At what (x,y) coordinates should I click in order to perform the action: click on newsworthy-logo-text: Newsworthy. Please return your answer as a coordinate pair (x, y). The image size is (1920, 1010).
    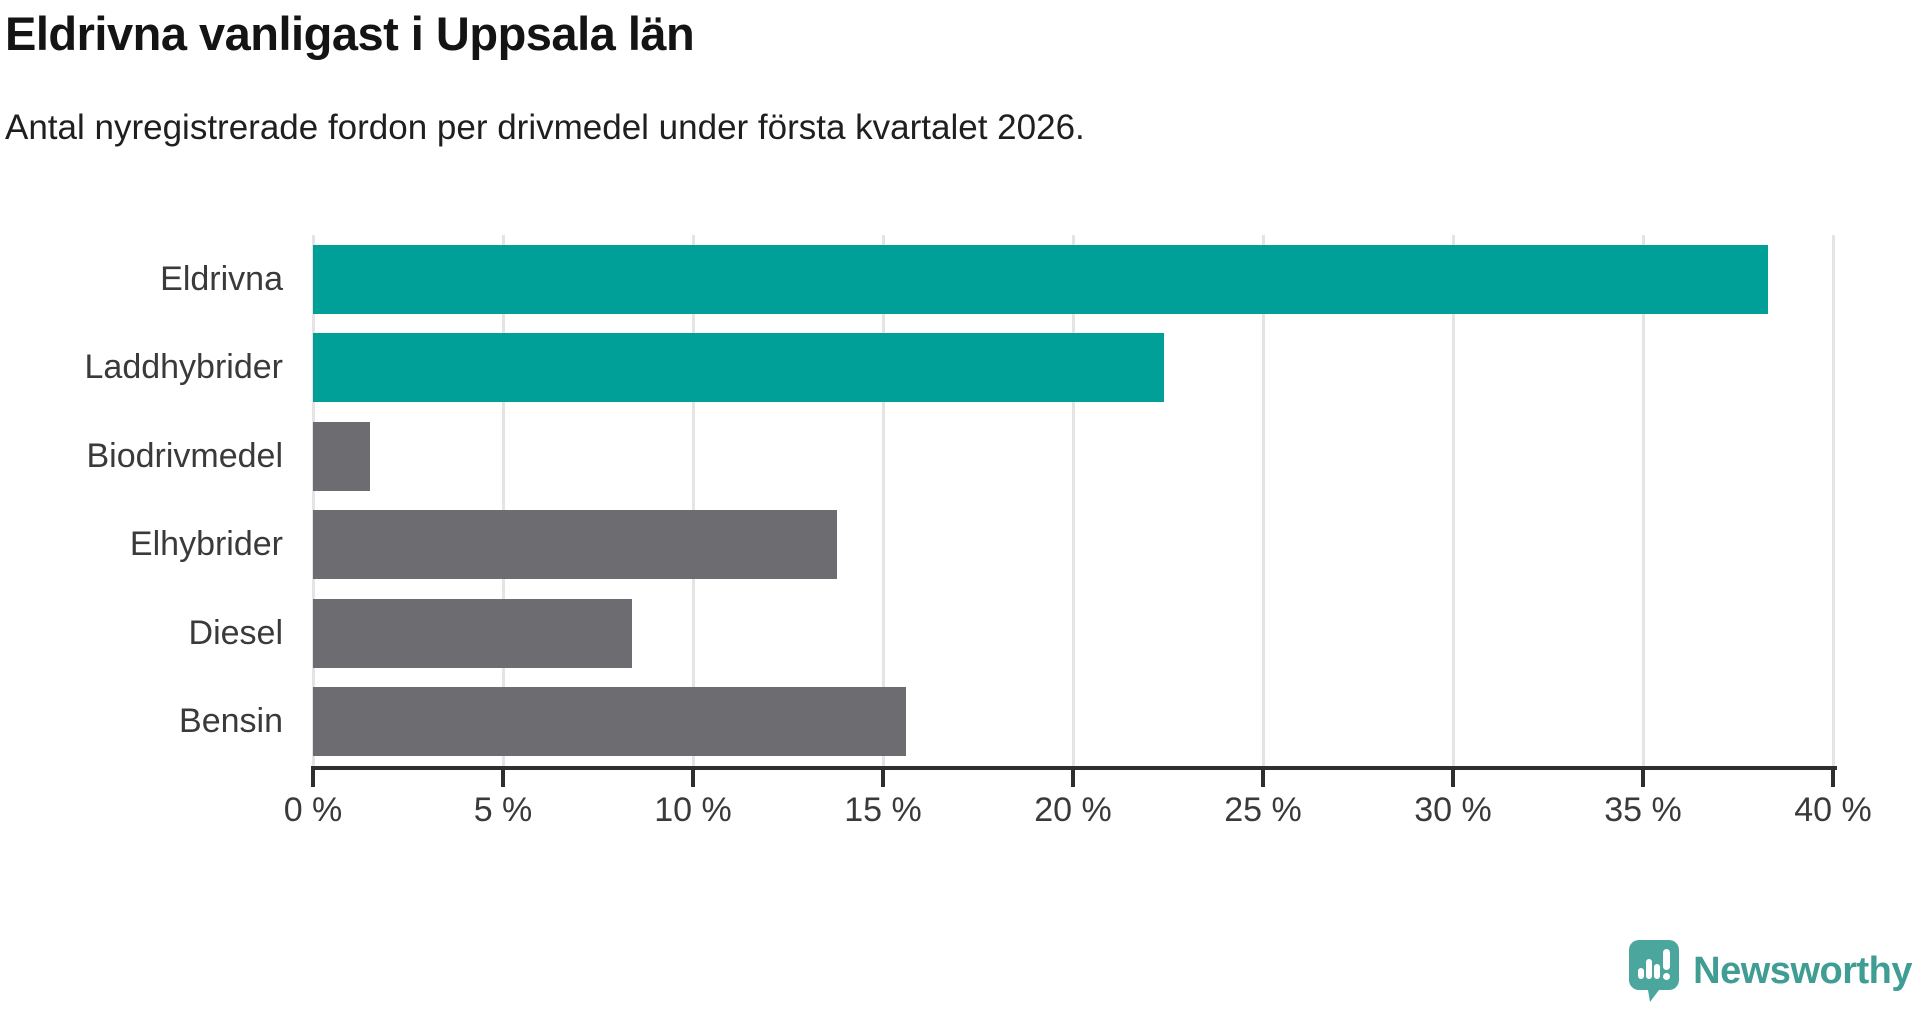
    Looking at the image, I should click on (1802, 970).